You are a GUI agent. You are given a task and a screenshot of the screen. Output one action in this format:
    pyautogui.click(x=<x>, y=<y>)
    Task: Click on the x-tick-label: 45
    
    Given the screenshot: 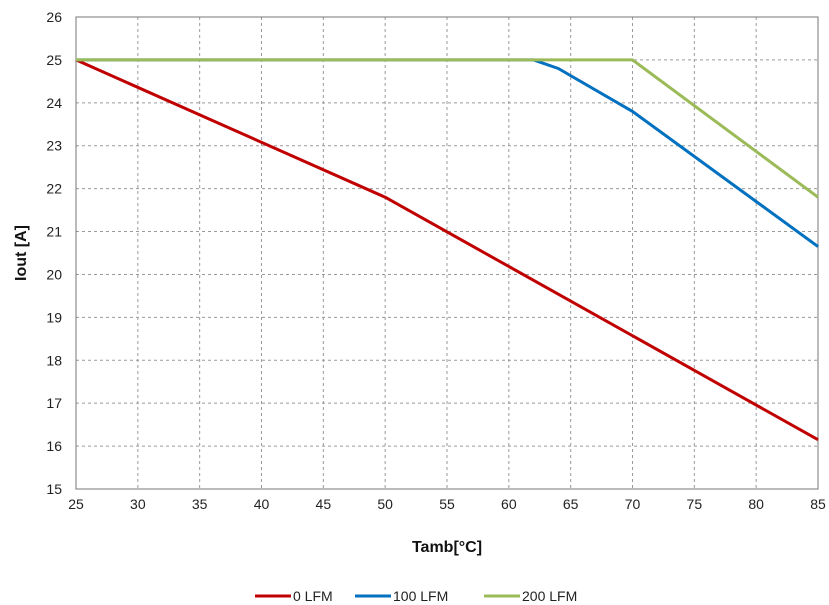 What is the action you would take?
    pyautogui.click(x=324, y=504)
    